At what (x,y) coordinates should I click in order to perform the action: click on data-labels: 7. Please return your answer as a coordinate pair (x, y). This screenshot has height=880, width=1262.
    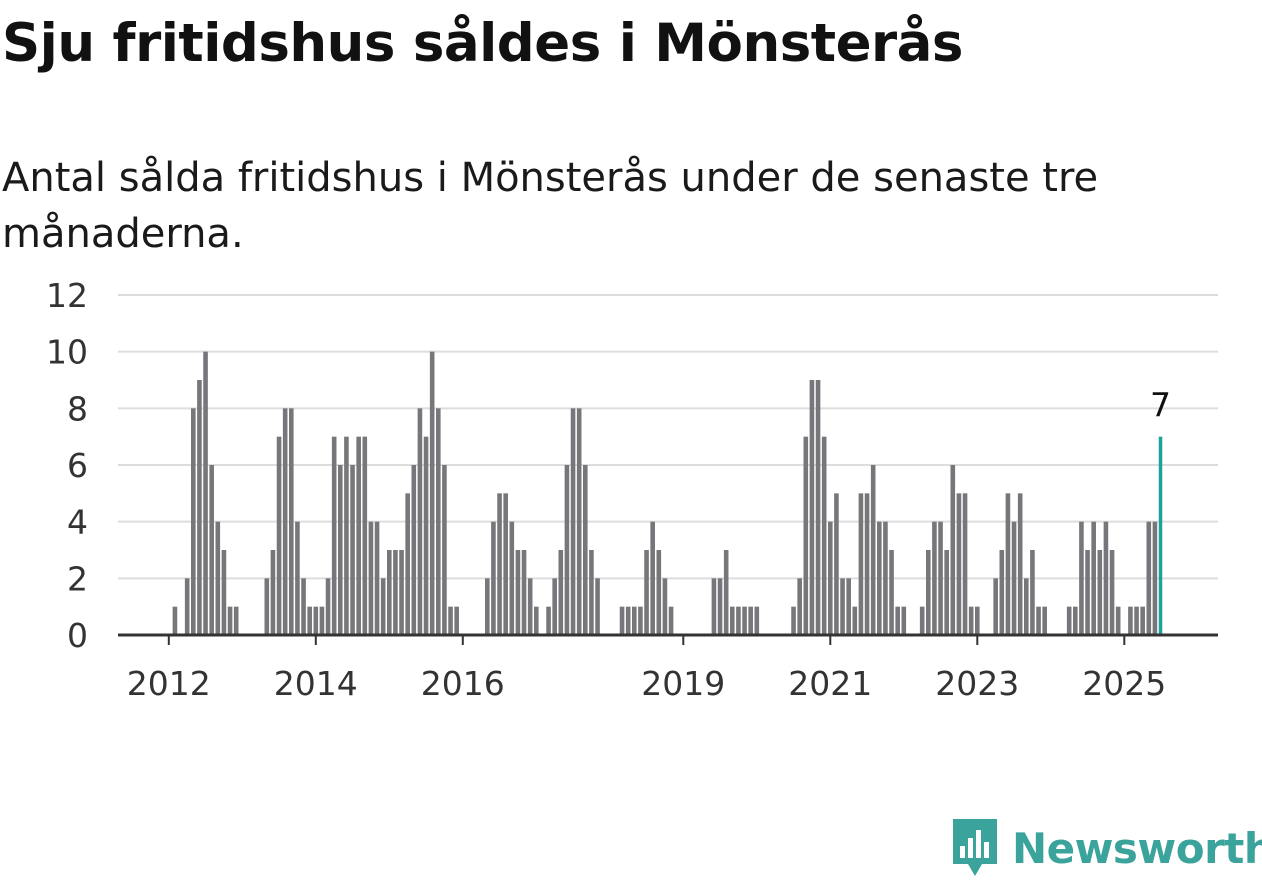
    Looking at the image, I should click on (1160, 405).